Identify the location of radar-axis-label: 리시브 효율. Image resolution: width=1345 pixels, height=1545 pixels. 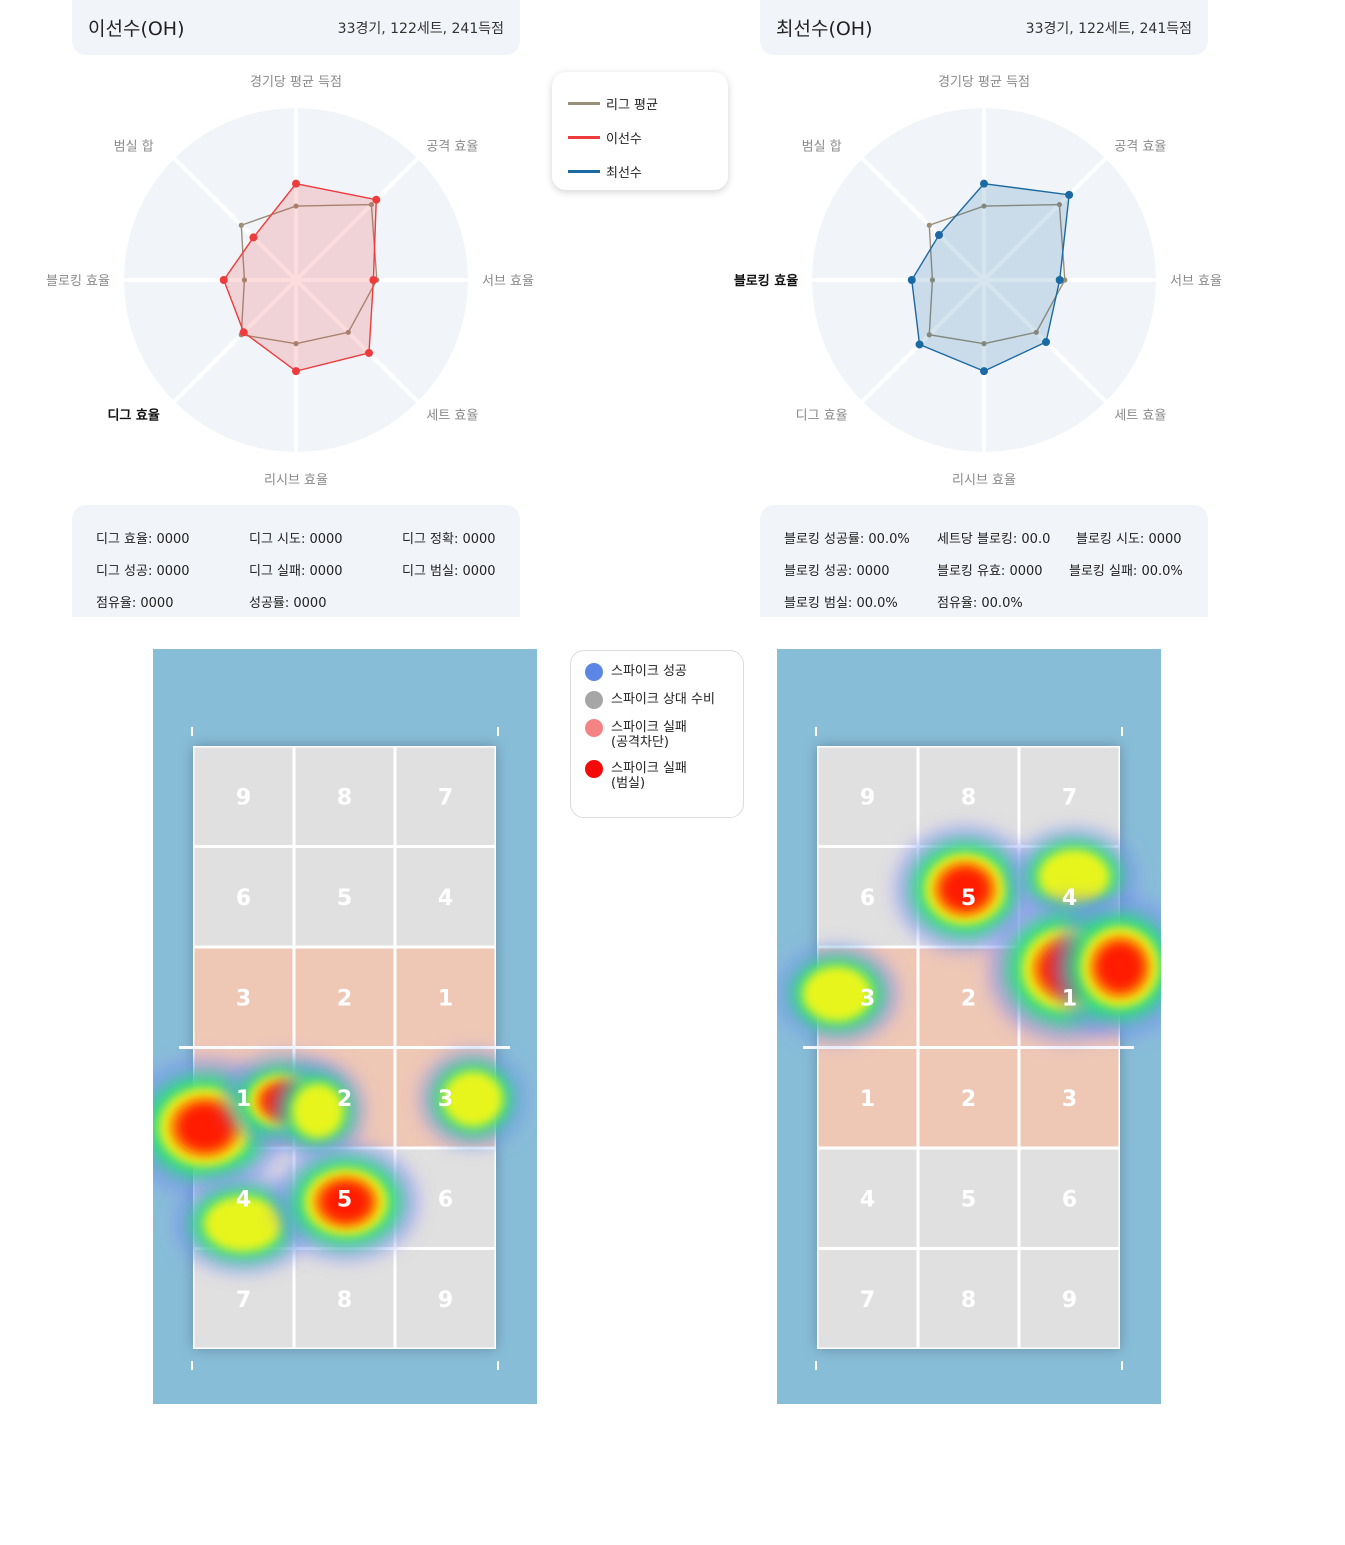
(984, 480).